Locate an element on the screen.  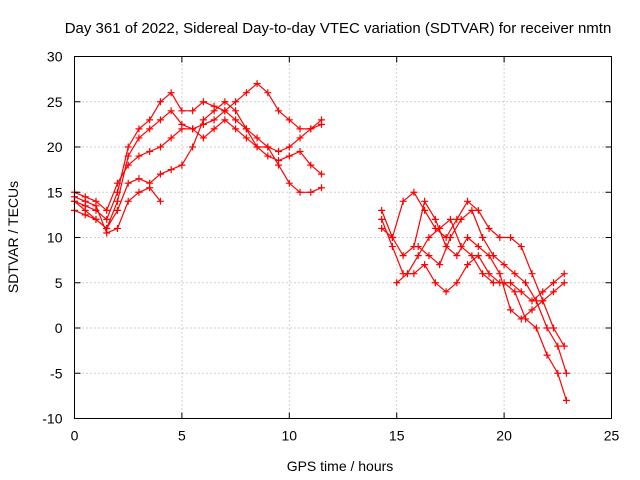
y-tick-label: 20 is located at coordinates (55, 147).